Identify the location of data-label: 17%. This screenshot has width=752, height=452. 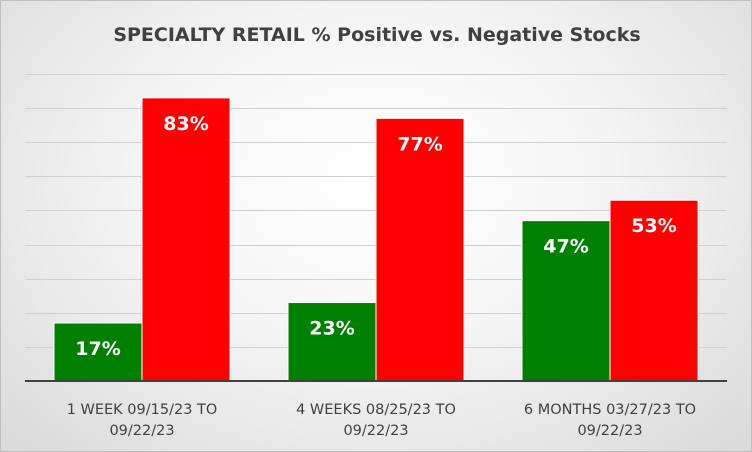
(97, 349).